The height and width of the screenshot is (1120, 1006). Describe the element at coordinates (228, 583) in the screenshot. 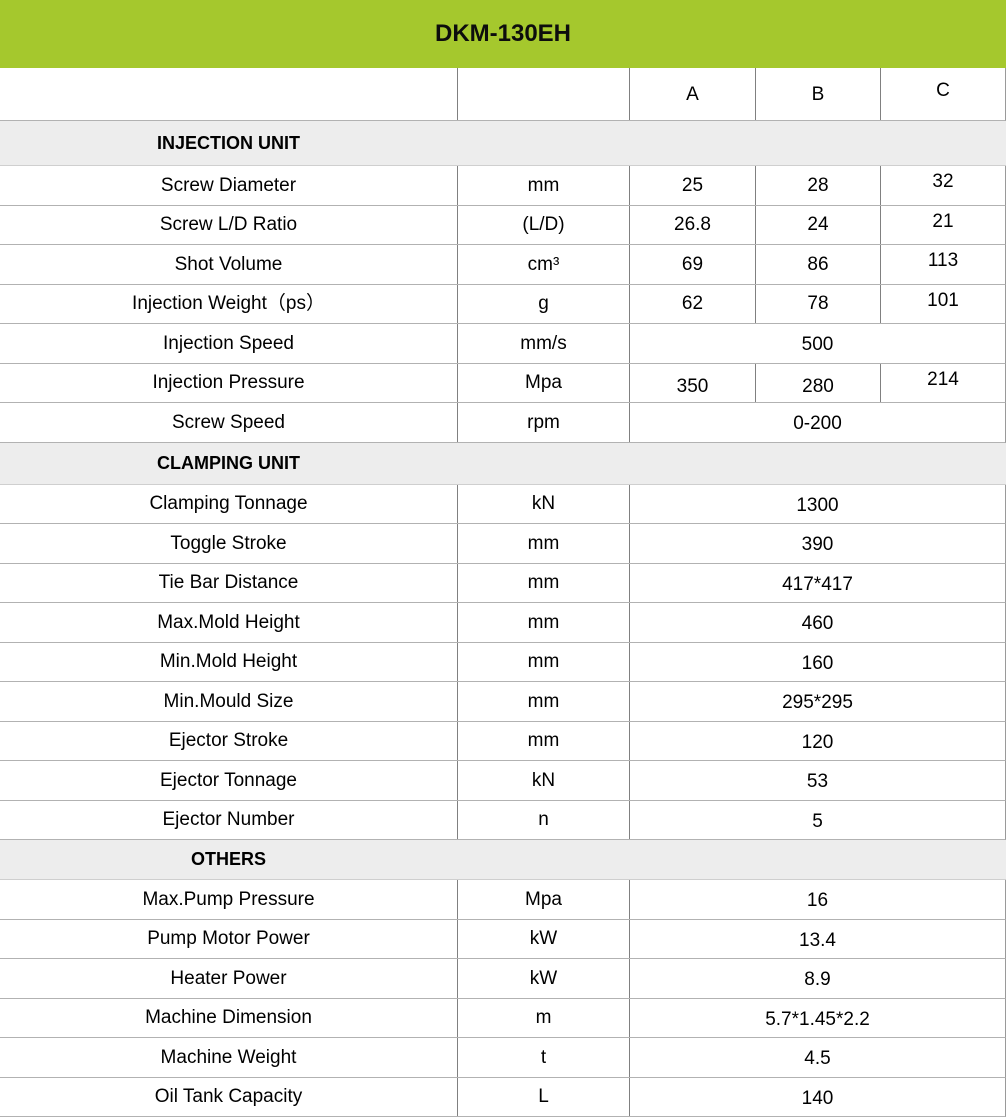

I see `row-label: Tie Bar Distance` at that location.